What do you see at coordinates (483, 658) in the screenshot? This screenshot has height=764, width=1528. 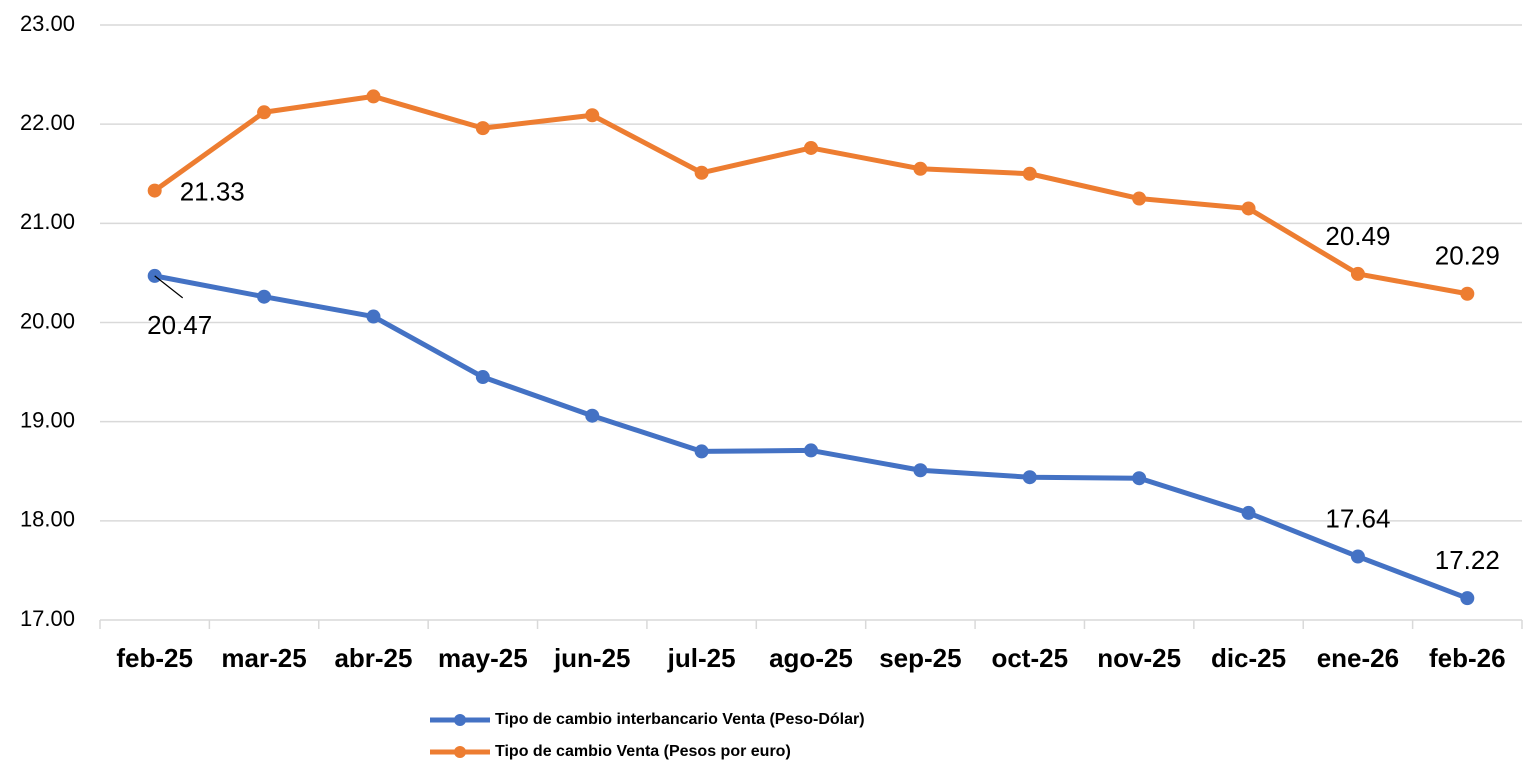 I see `x-tick-label: may-25` at bounding box center [483, 658].